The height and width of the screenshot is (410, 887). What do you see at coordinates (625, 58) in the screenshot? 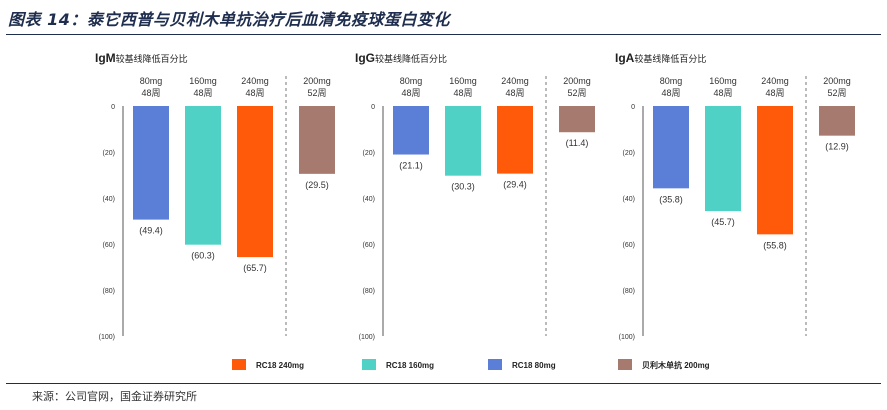
I see `panel-title-metric: IgA` at bounding box center [625, 58].